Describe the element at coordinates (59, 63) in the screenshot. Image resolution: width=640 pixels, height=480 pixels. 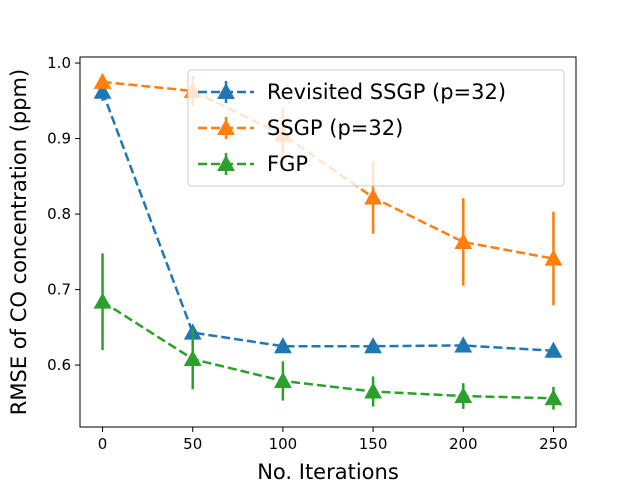
I see `y-tick-label: 1.0` at that location.